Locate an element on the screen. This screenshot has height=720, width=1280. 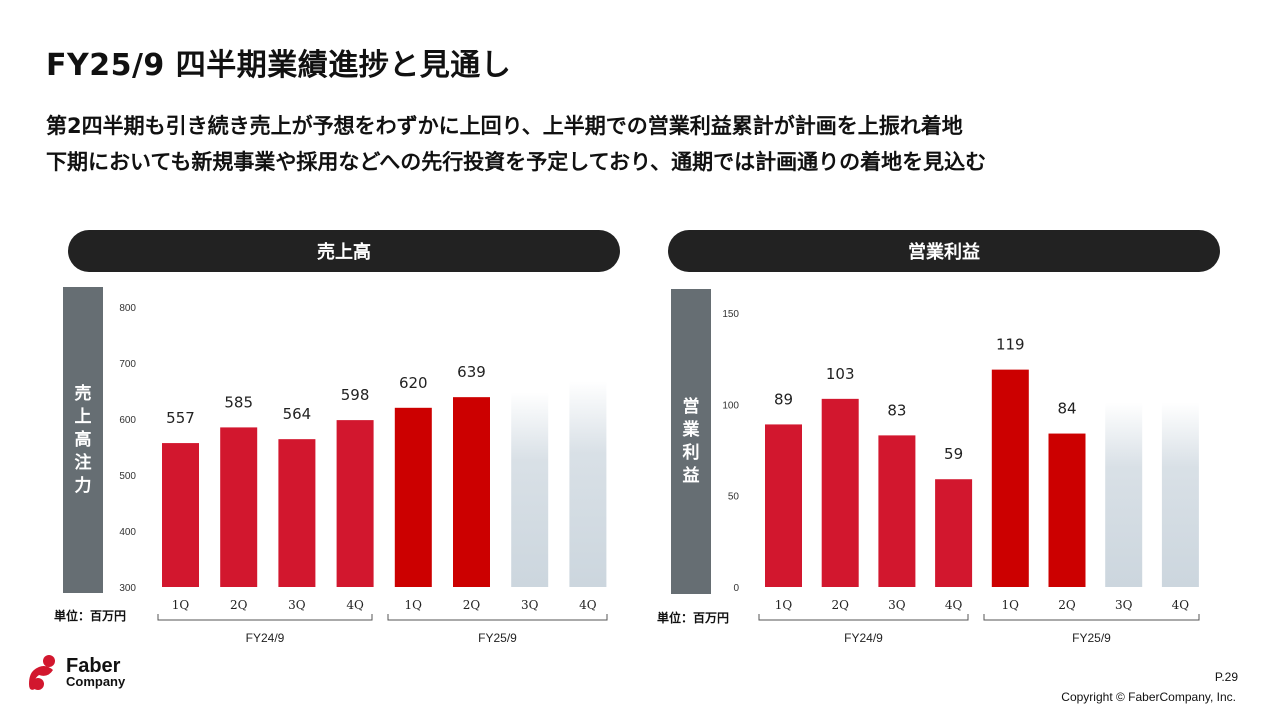
page-title: FY25/9 四半期業績進捗と見通し is located at coordinates (279, 65).